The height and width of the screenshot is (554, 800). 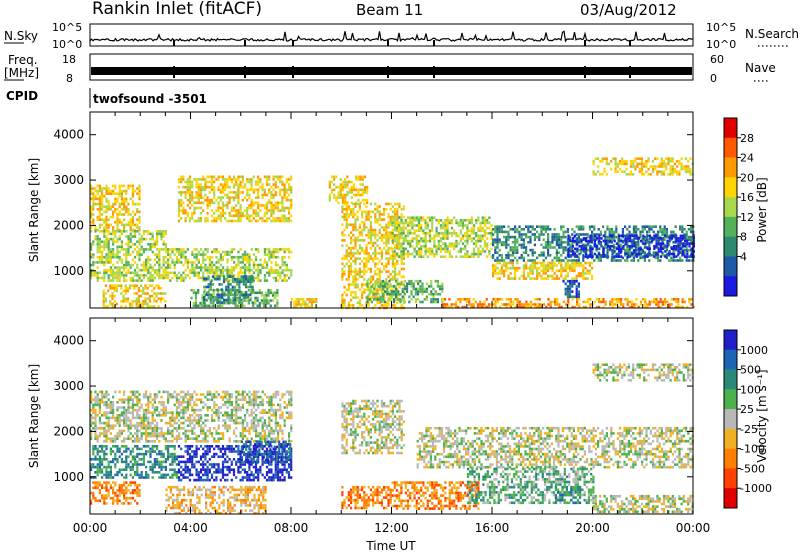 What do you see at coordinates (68, 477) in the screenshot?
I see `velocity-ytick-label-0: 1000` at bounding box center [68, 477].